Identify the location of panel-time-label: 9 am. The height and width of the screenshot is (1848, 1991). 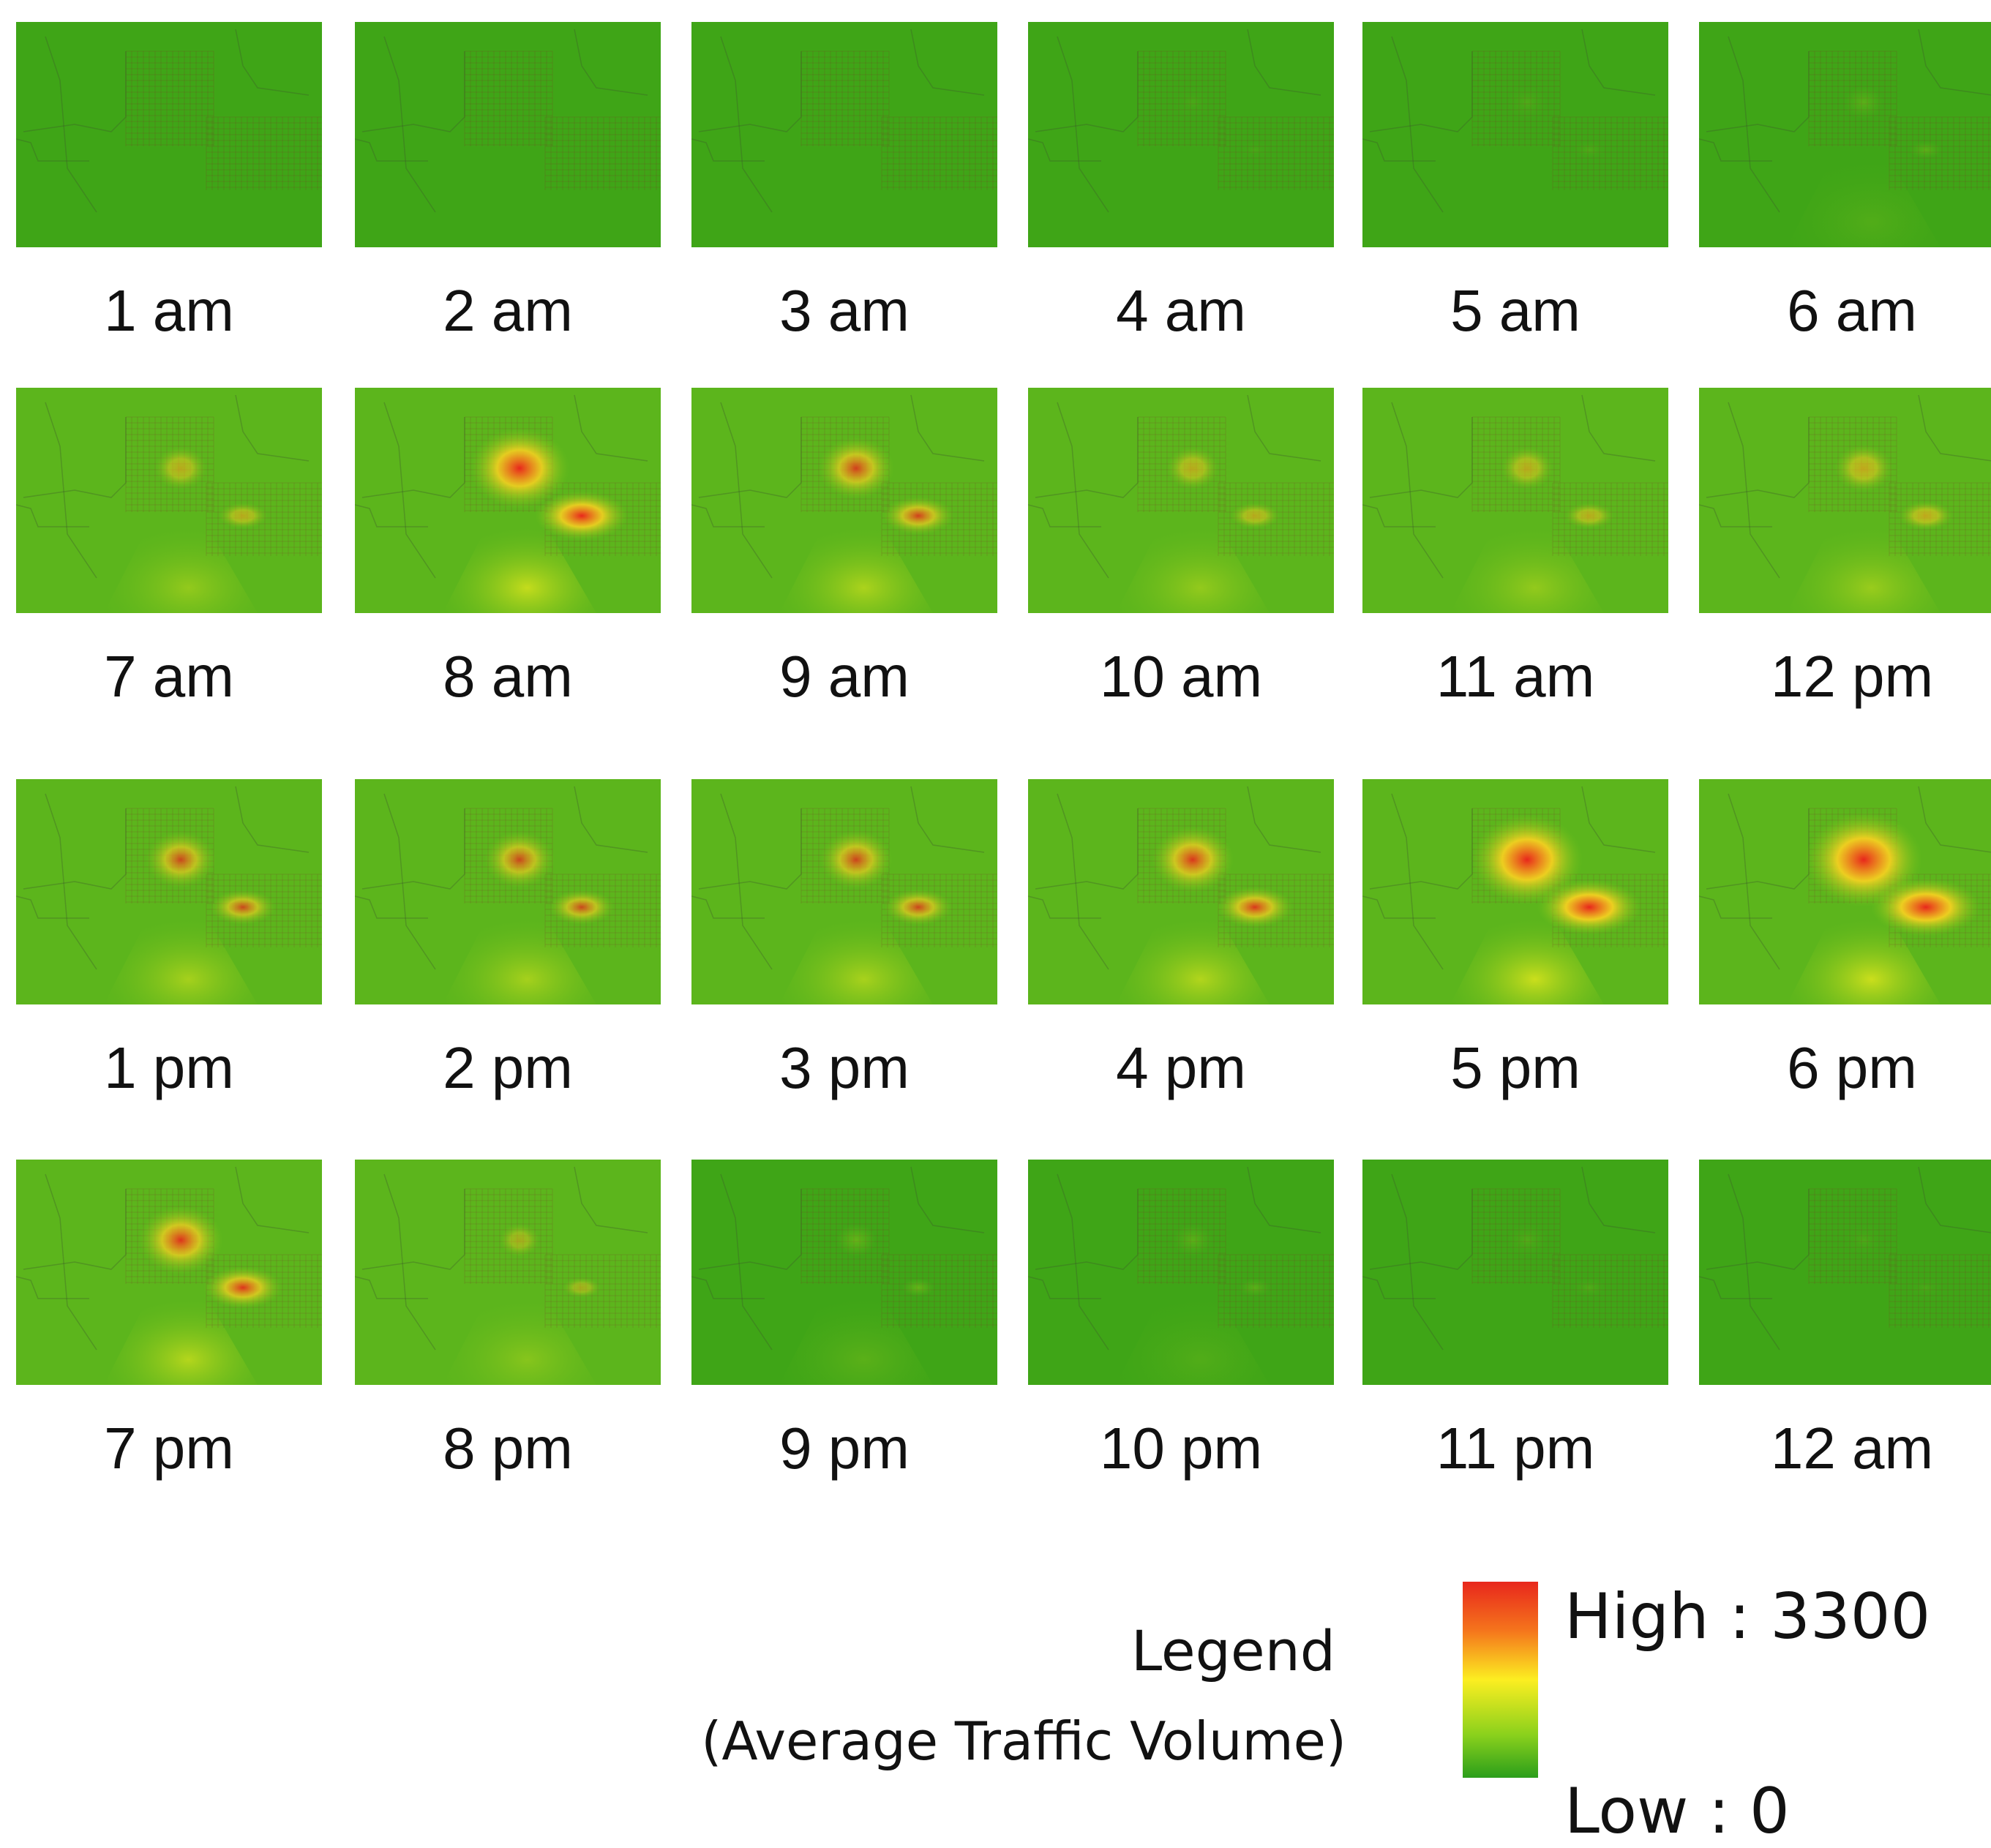
(844, 676).